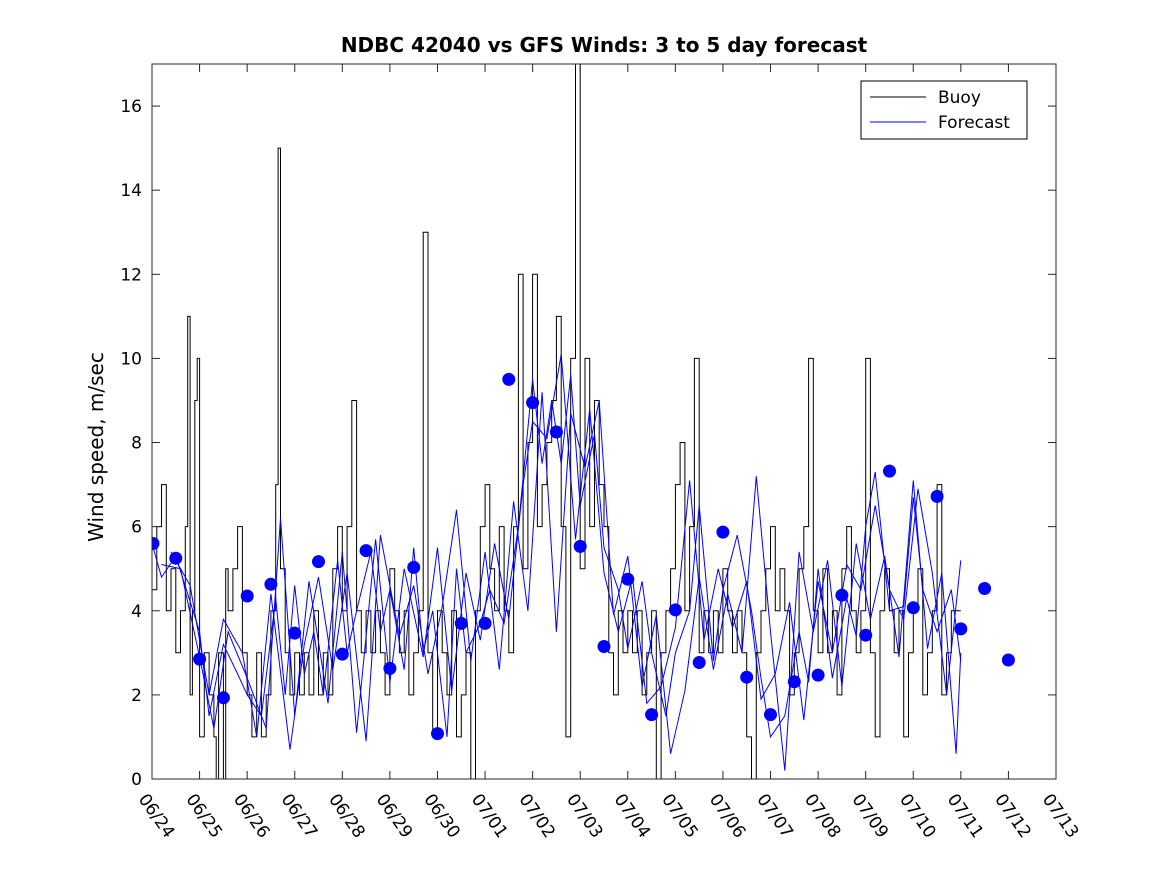 The height and width of the screenshot is (875, 1167). I want to click on x-tick-label: 07/04, so click(632, 816).